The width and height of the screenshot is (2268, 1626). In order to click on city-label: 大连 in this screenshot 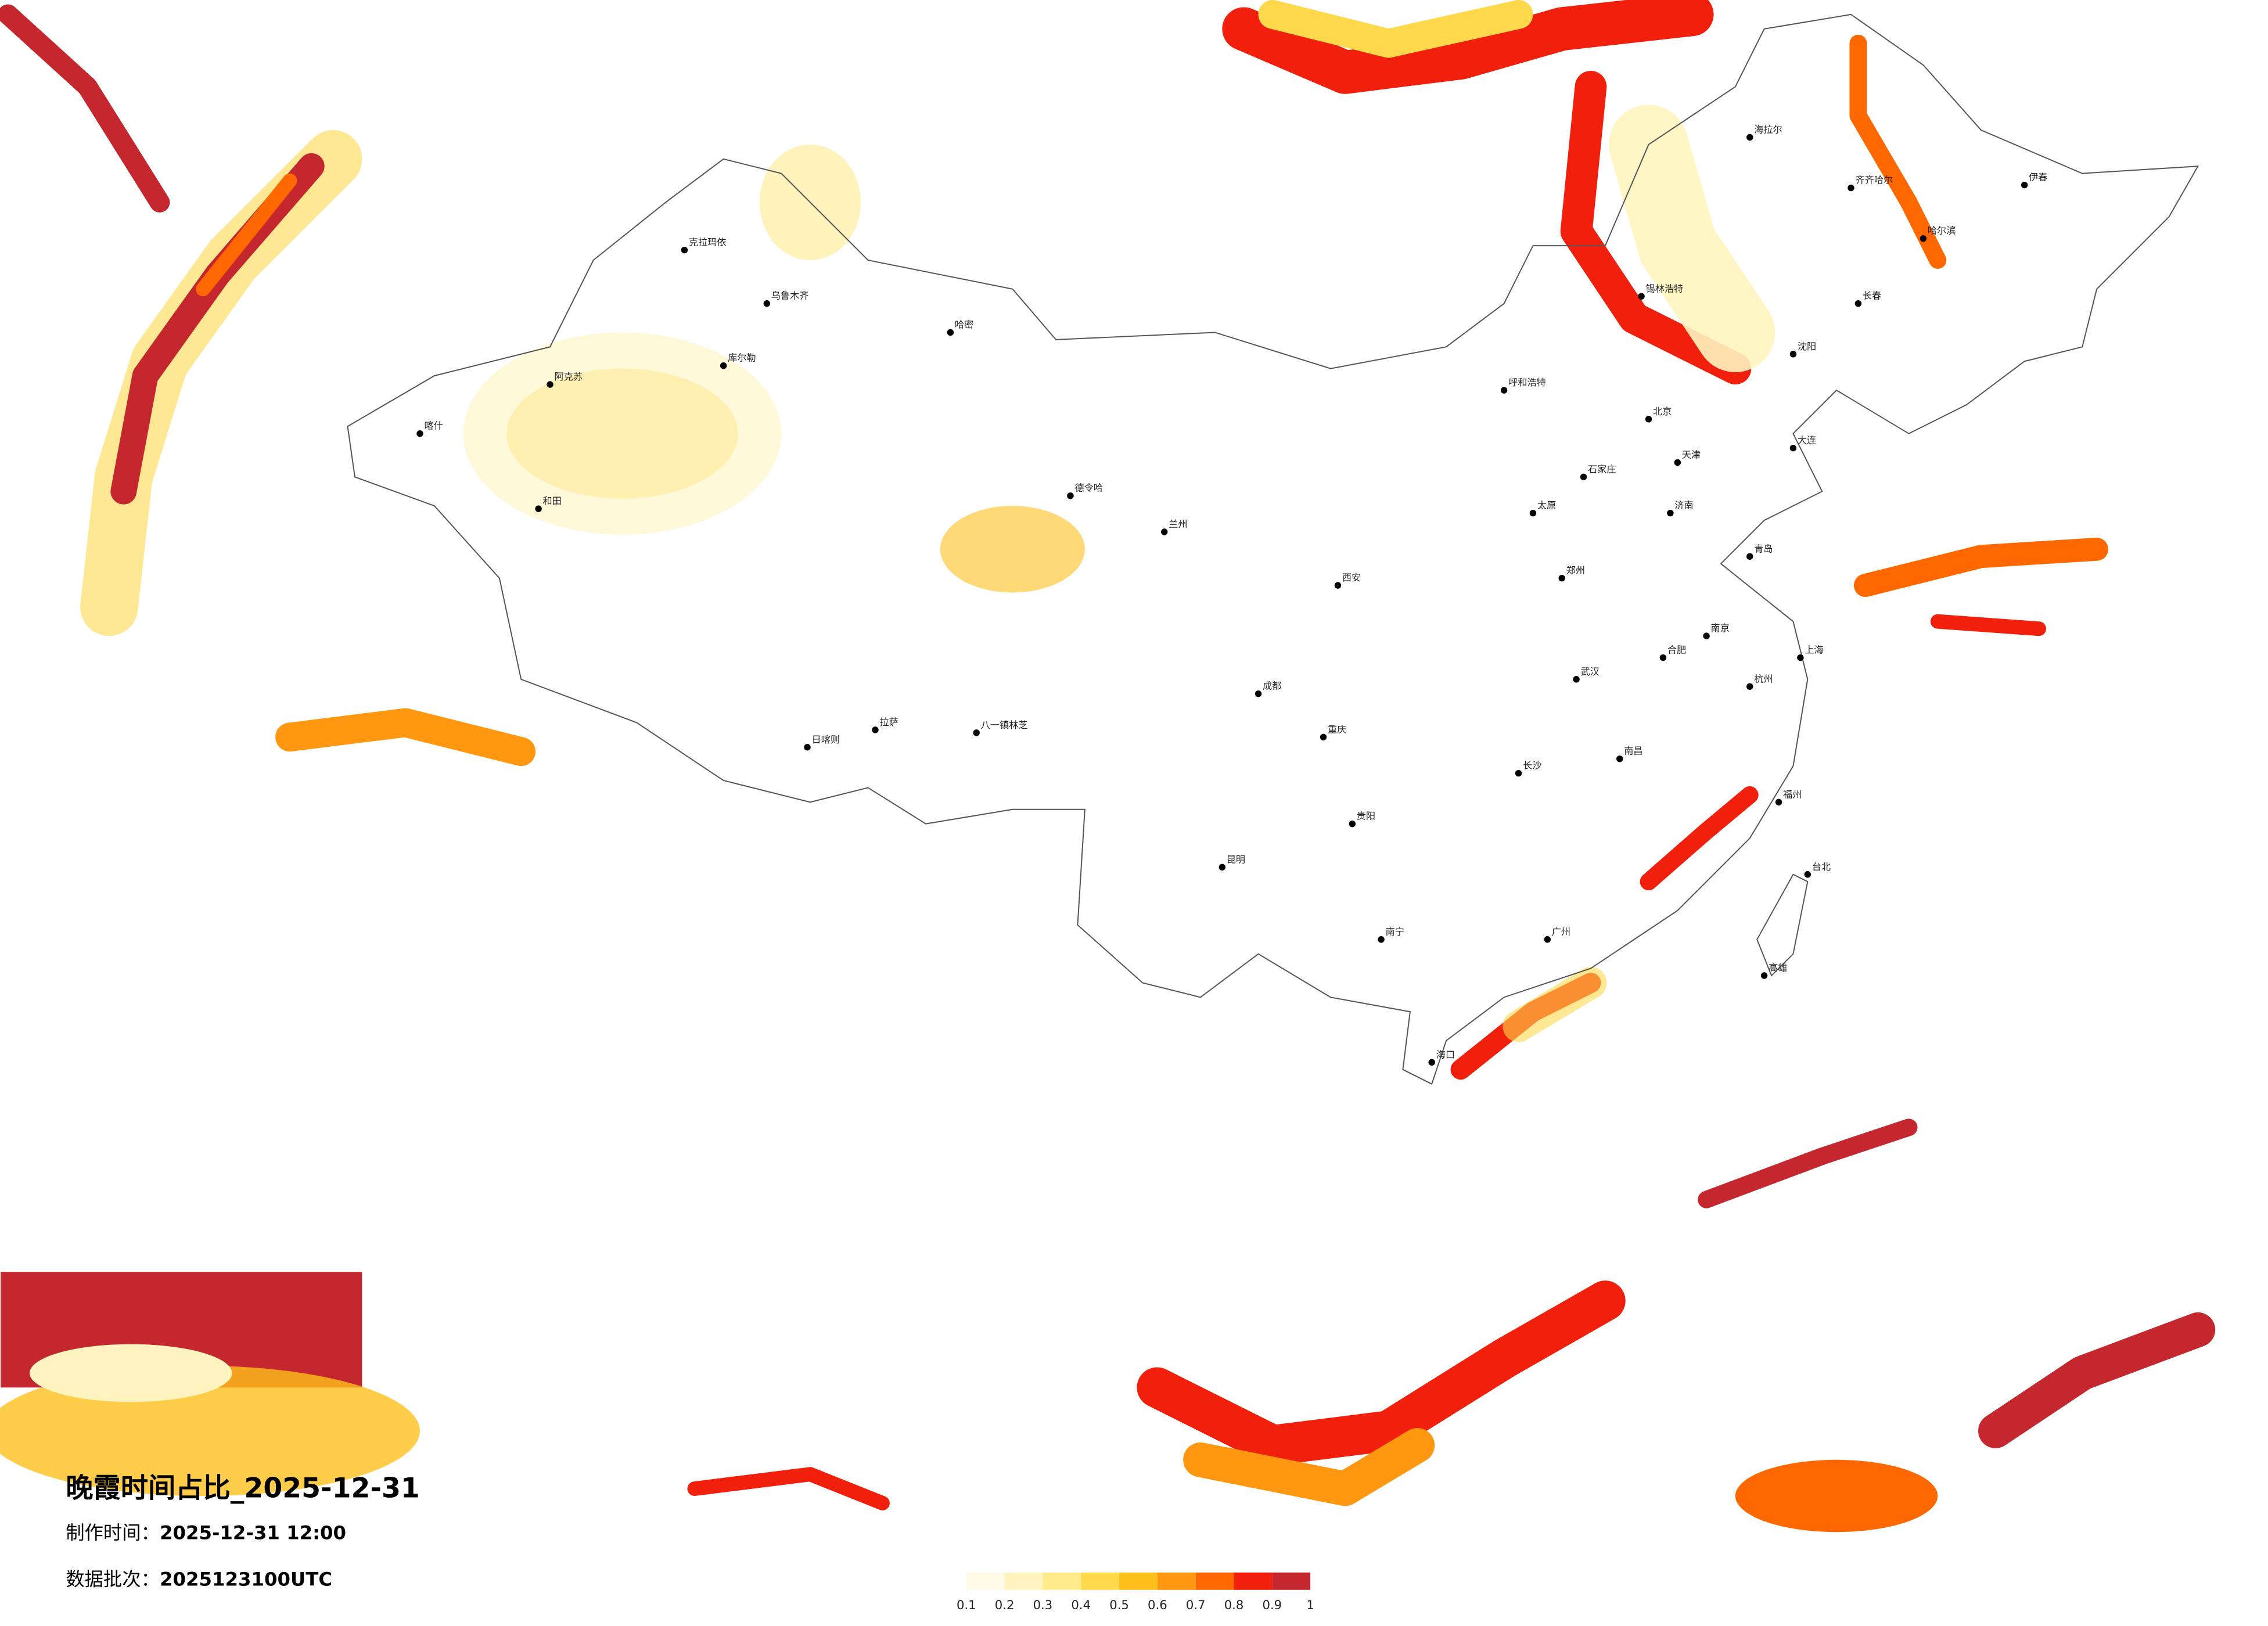, I will do `click(1807, 440)`.